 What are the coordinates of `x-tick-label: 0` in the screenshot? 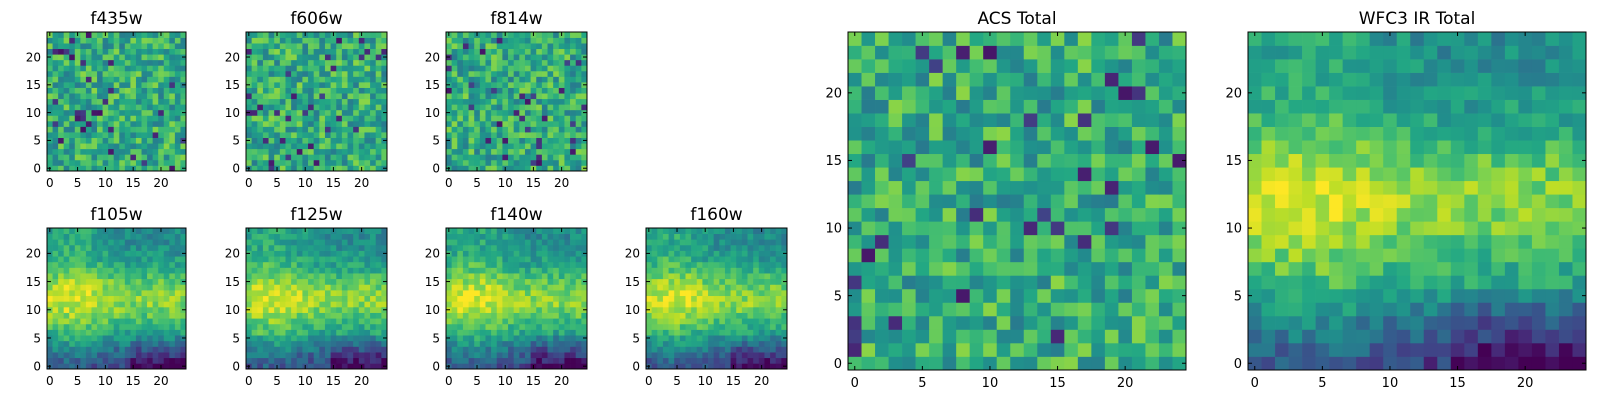 It's located at (249, 381).